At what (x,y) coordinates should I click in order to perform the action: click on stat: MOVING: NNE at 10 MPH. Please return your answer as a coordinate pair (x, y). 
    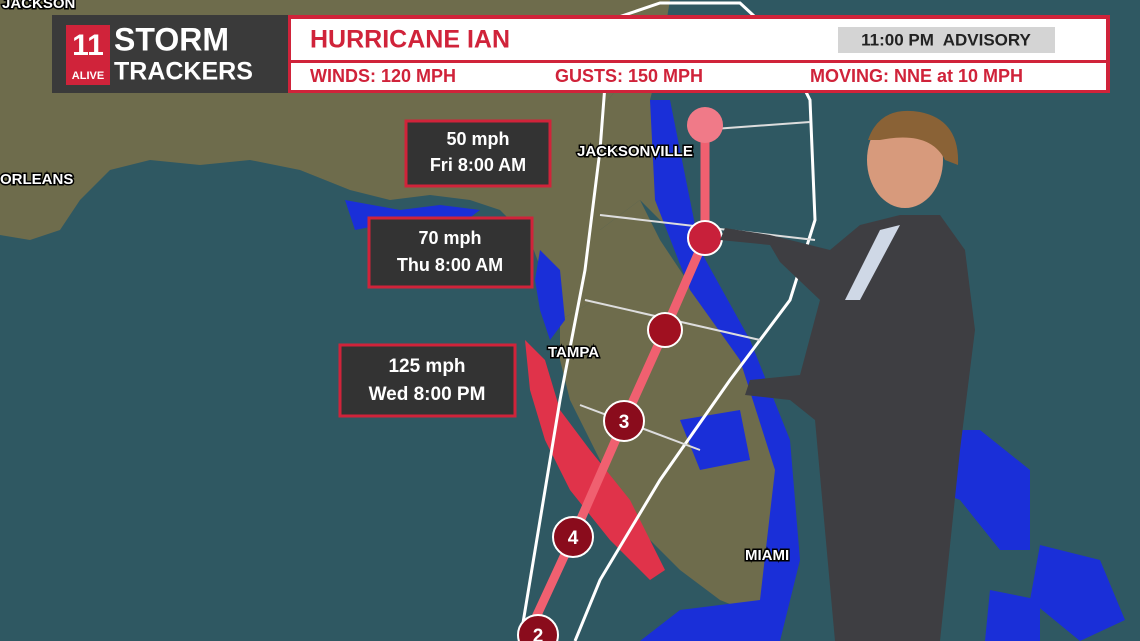
    Looking at the image, I should click on (916, 76).